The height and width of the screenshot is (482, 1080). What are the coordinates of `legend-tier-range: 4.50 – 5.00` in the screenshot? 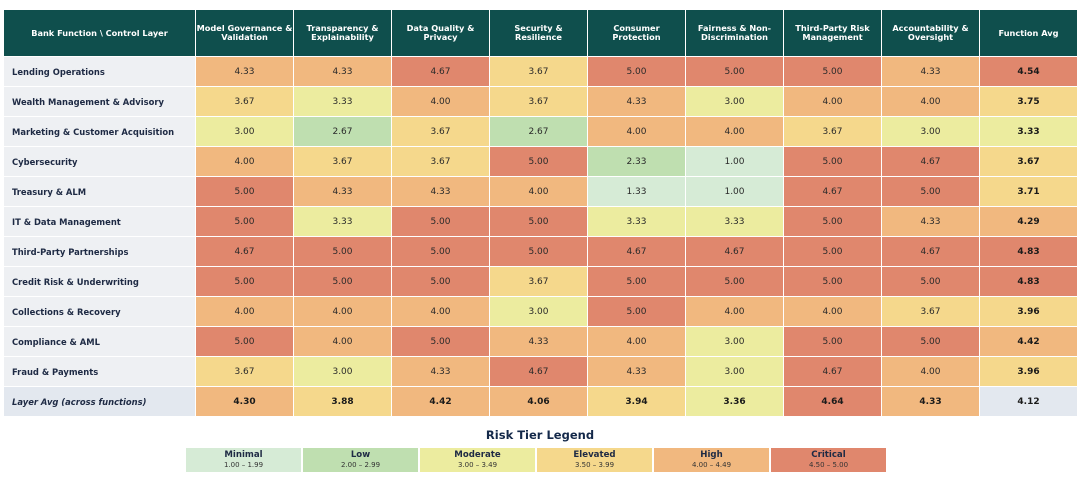 It's located at (828, 465).